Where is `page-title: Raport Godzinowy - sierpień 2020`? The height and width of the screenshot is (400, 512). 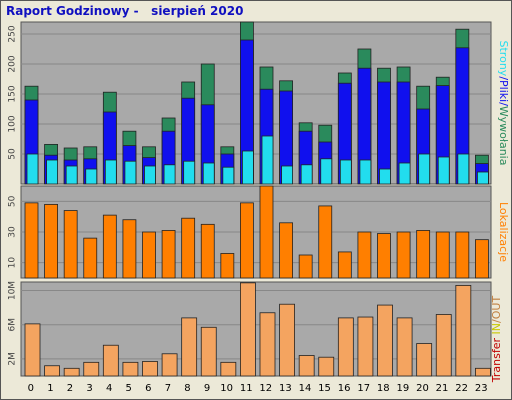
page-title: Raport Godzinowy - sierpień 2020 is located at coordinates (125, 11).